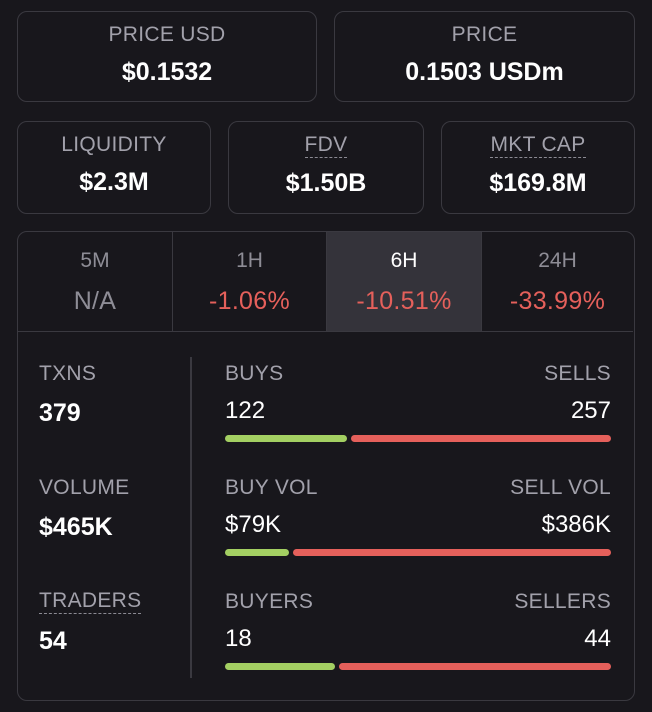 This screenshot has width=652, height=712. What do you see at coordinates (418, 630) in the screenshot?
I see `traders-breakdown: BUYERS SELLERS 18 44` at bounding box center [418, 630].